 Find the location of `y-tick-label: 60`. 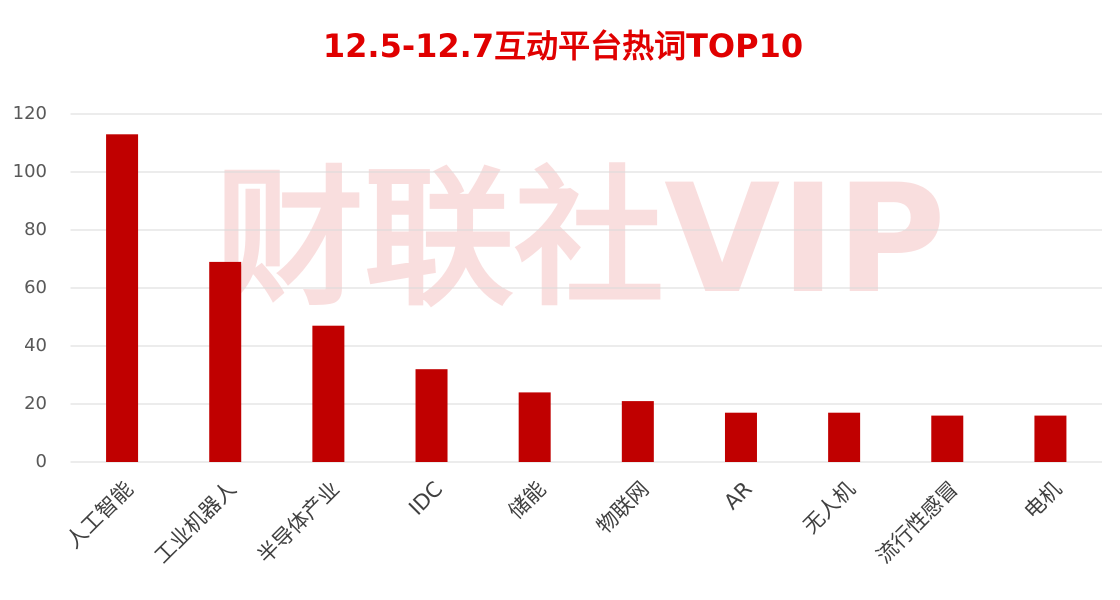

y-tick-label: 60 is located at coordinates (35, 287).